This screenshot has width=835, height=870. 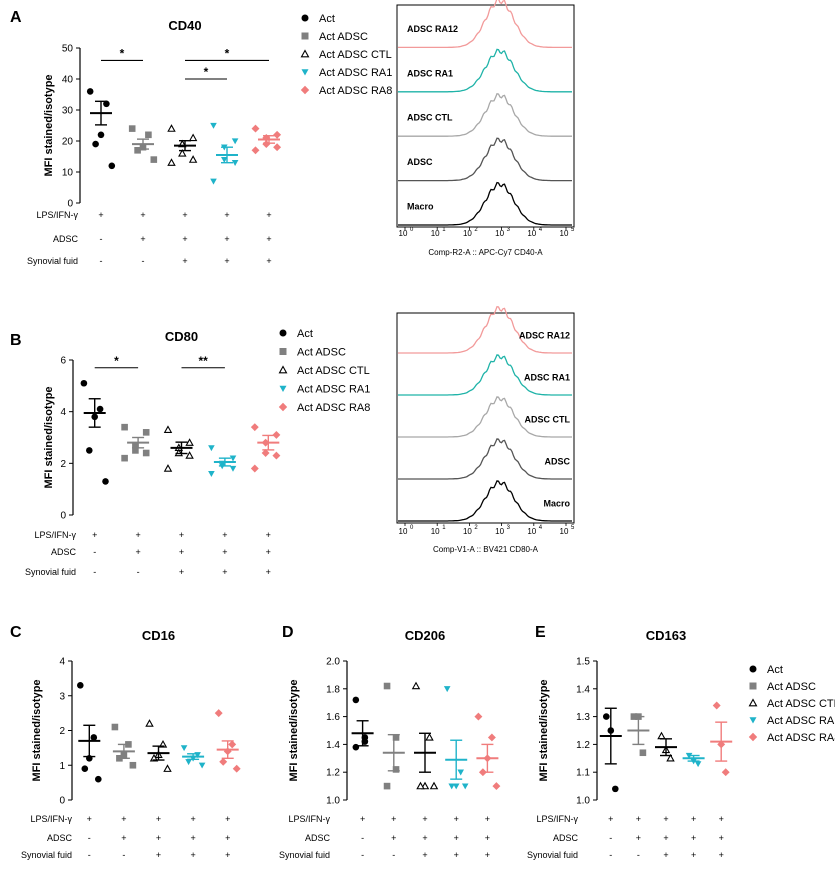 I want to click on significance-label: *, so click(x=116, y=361).